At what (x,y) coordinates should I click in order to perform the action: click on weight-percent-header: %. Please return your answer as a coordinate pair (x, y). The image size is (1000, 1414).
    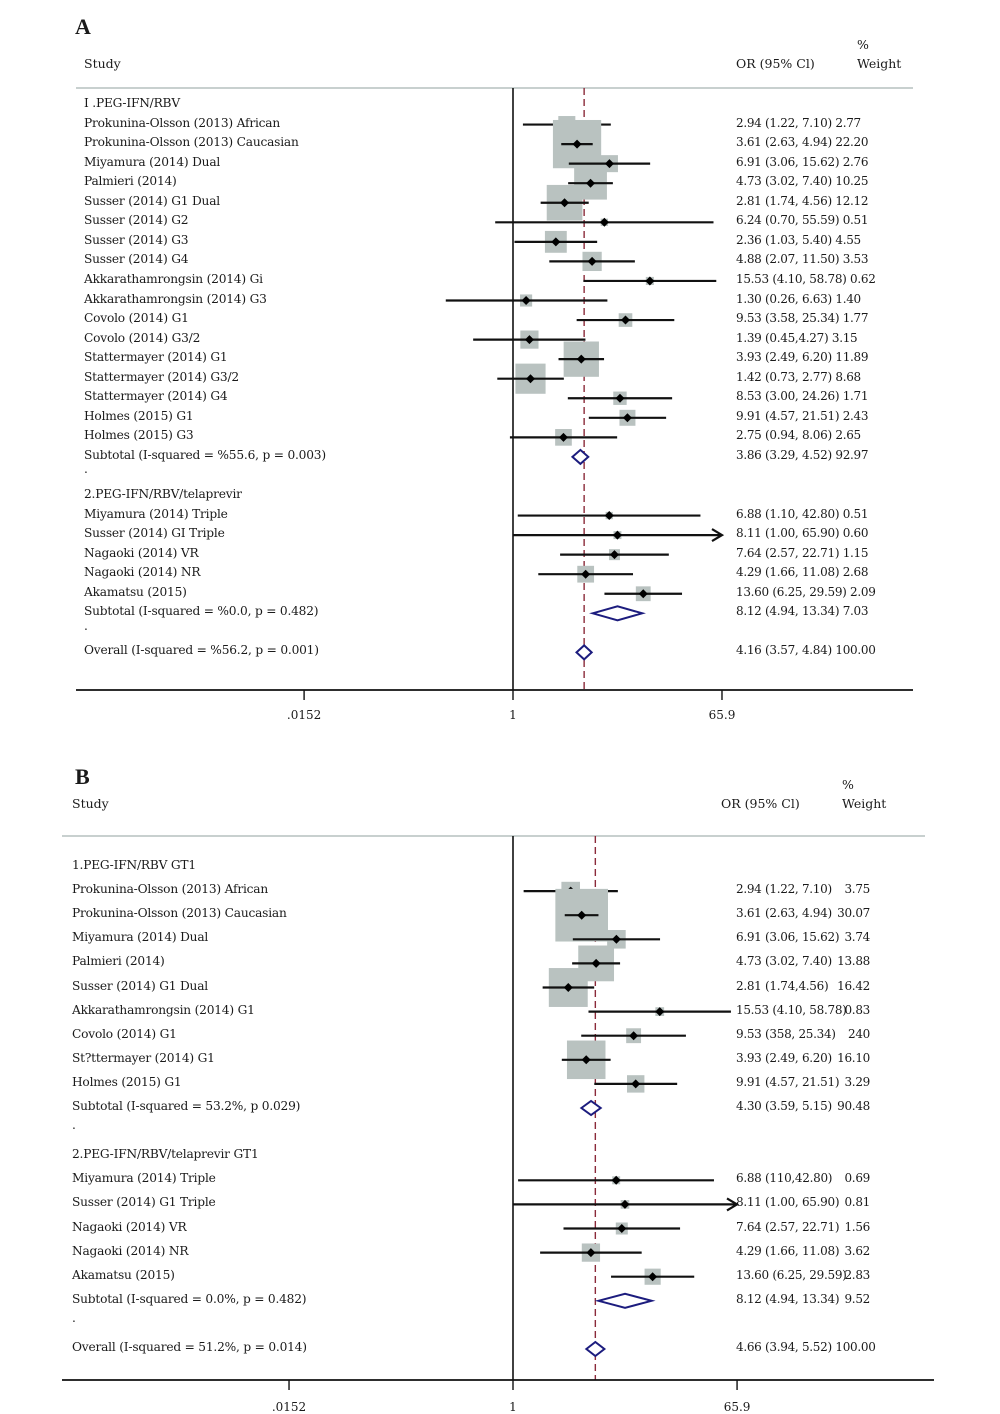
    Looking at the image, I should click on (863, 44).